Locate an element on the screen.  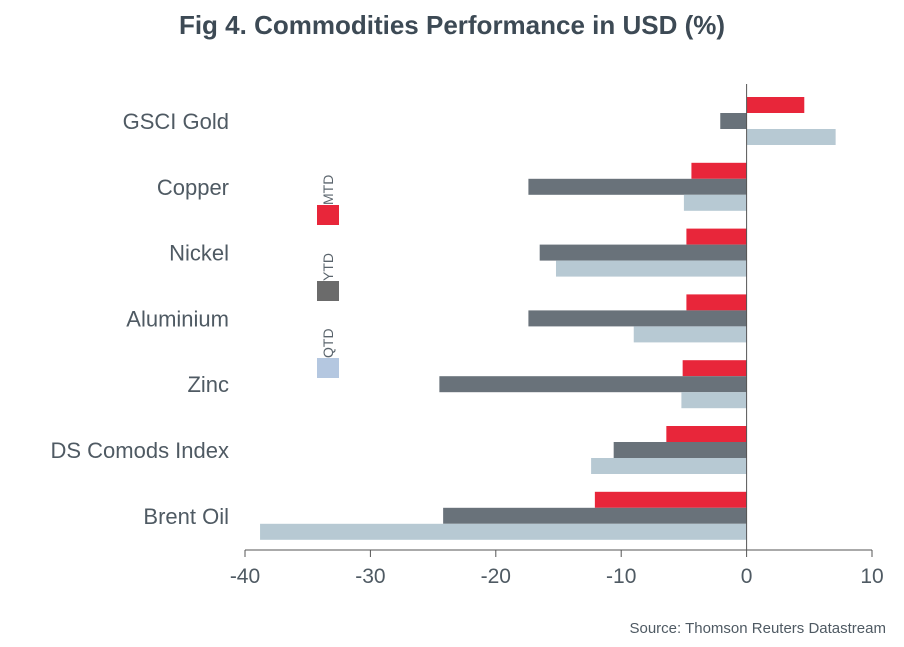
category-label: Nickel is located at coordinates (199, 253).